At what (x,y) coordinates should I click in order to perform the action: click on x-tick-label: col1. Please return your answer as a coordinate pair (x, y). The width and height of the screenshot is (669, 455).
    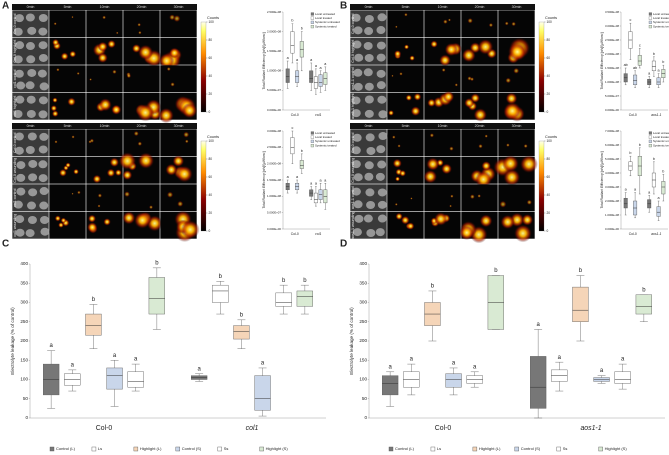
    Looking at the image, I should click on (318, 234).